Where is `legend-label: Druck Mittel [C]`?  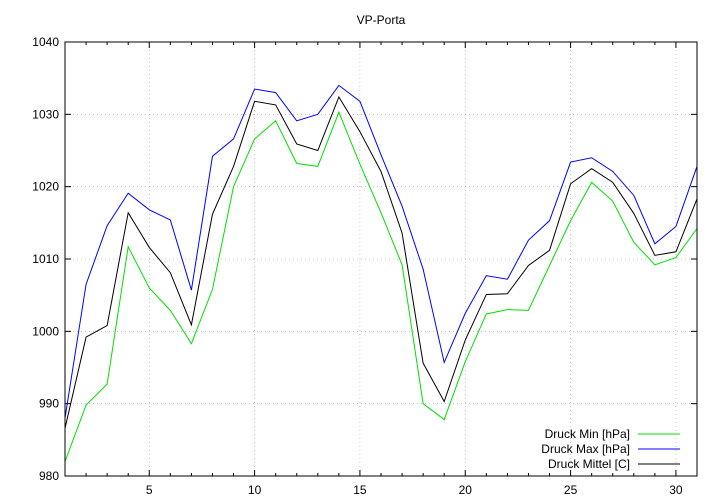 legend-label: Druck Mittel [C] is located at coordinates (589, 464).